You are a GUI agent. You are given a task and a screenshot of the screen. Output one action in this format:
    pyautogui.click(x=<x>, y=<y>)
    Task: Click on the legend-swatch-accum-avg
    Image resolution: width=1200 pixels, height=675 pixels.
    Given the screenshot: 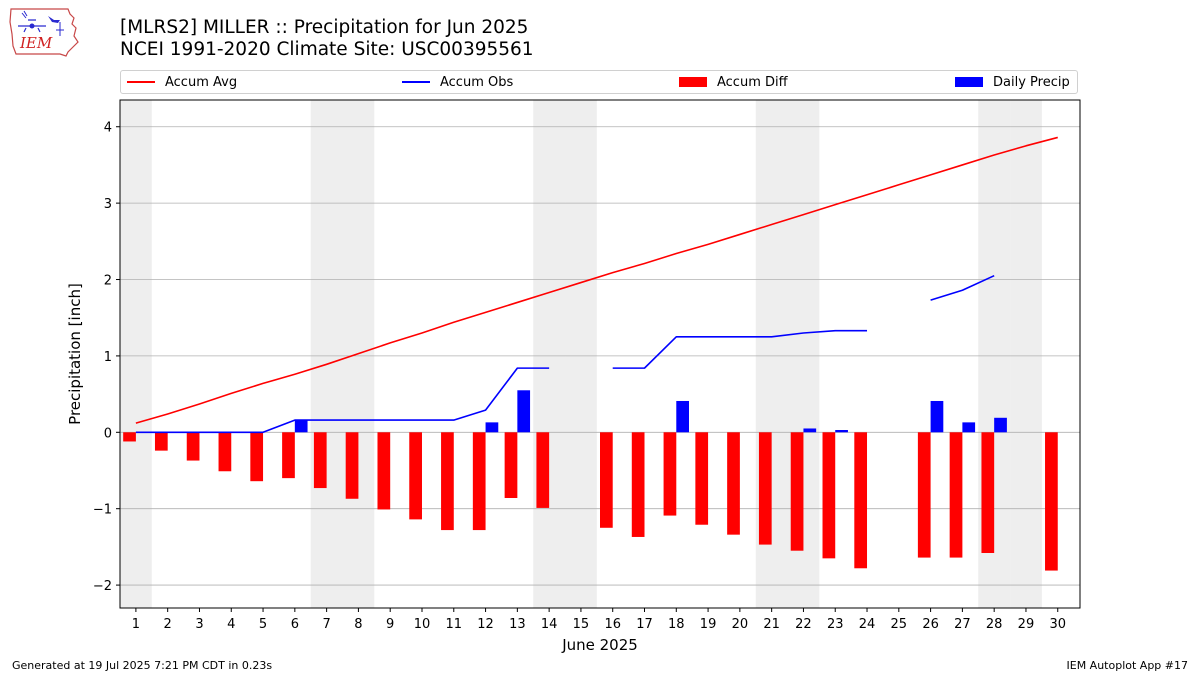 What is the action you would take?
    pyautogui.click(x=141, y=81)
    